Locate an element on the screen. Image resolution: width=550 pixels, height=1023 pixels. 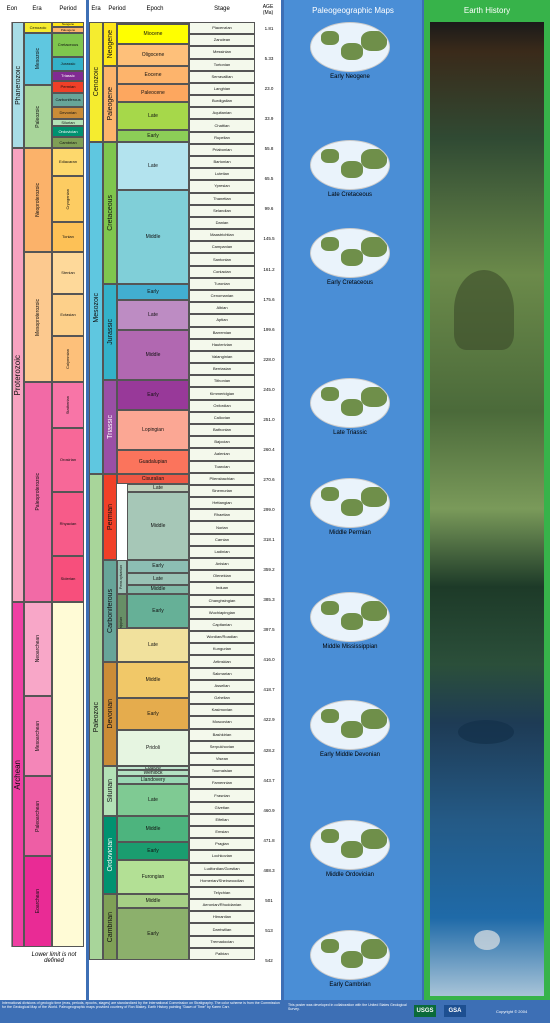
stage-56: Kasimovian is located at coordinates (222, 710).